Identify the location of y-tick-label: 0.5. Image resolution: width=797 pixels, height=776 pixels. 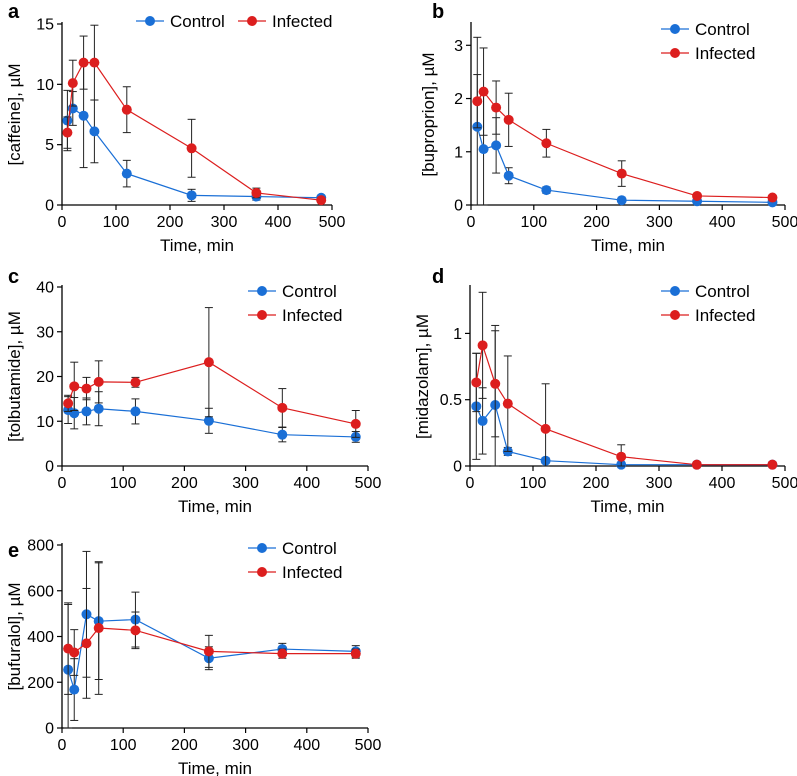
(451, 400).